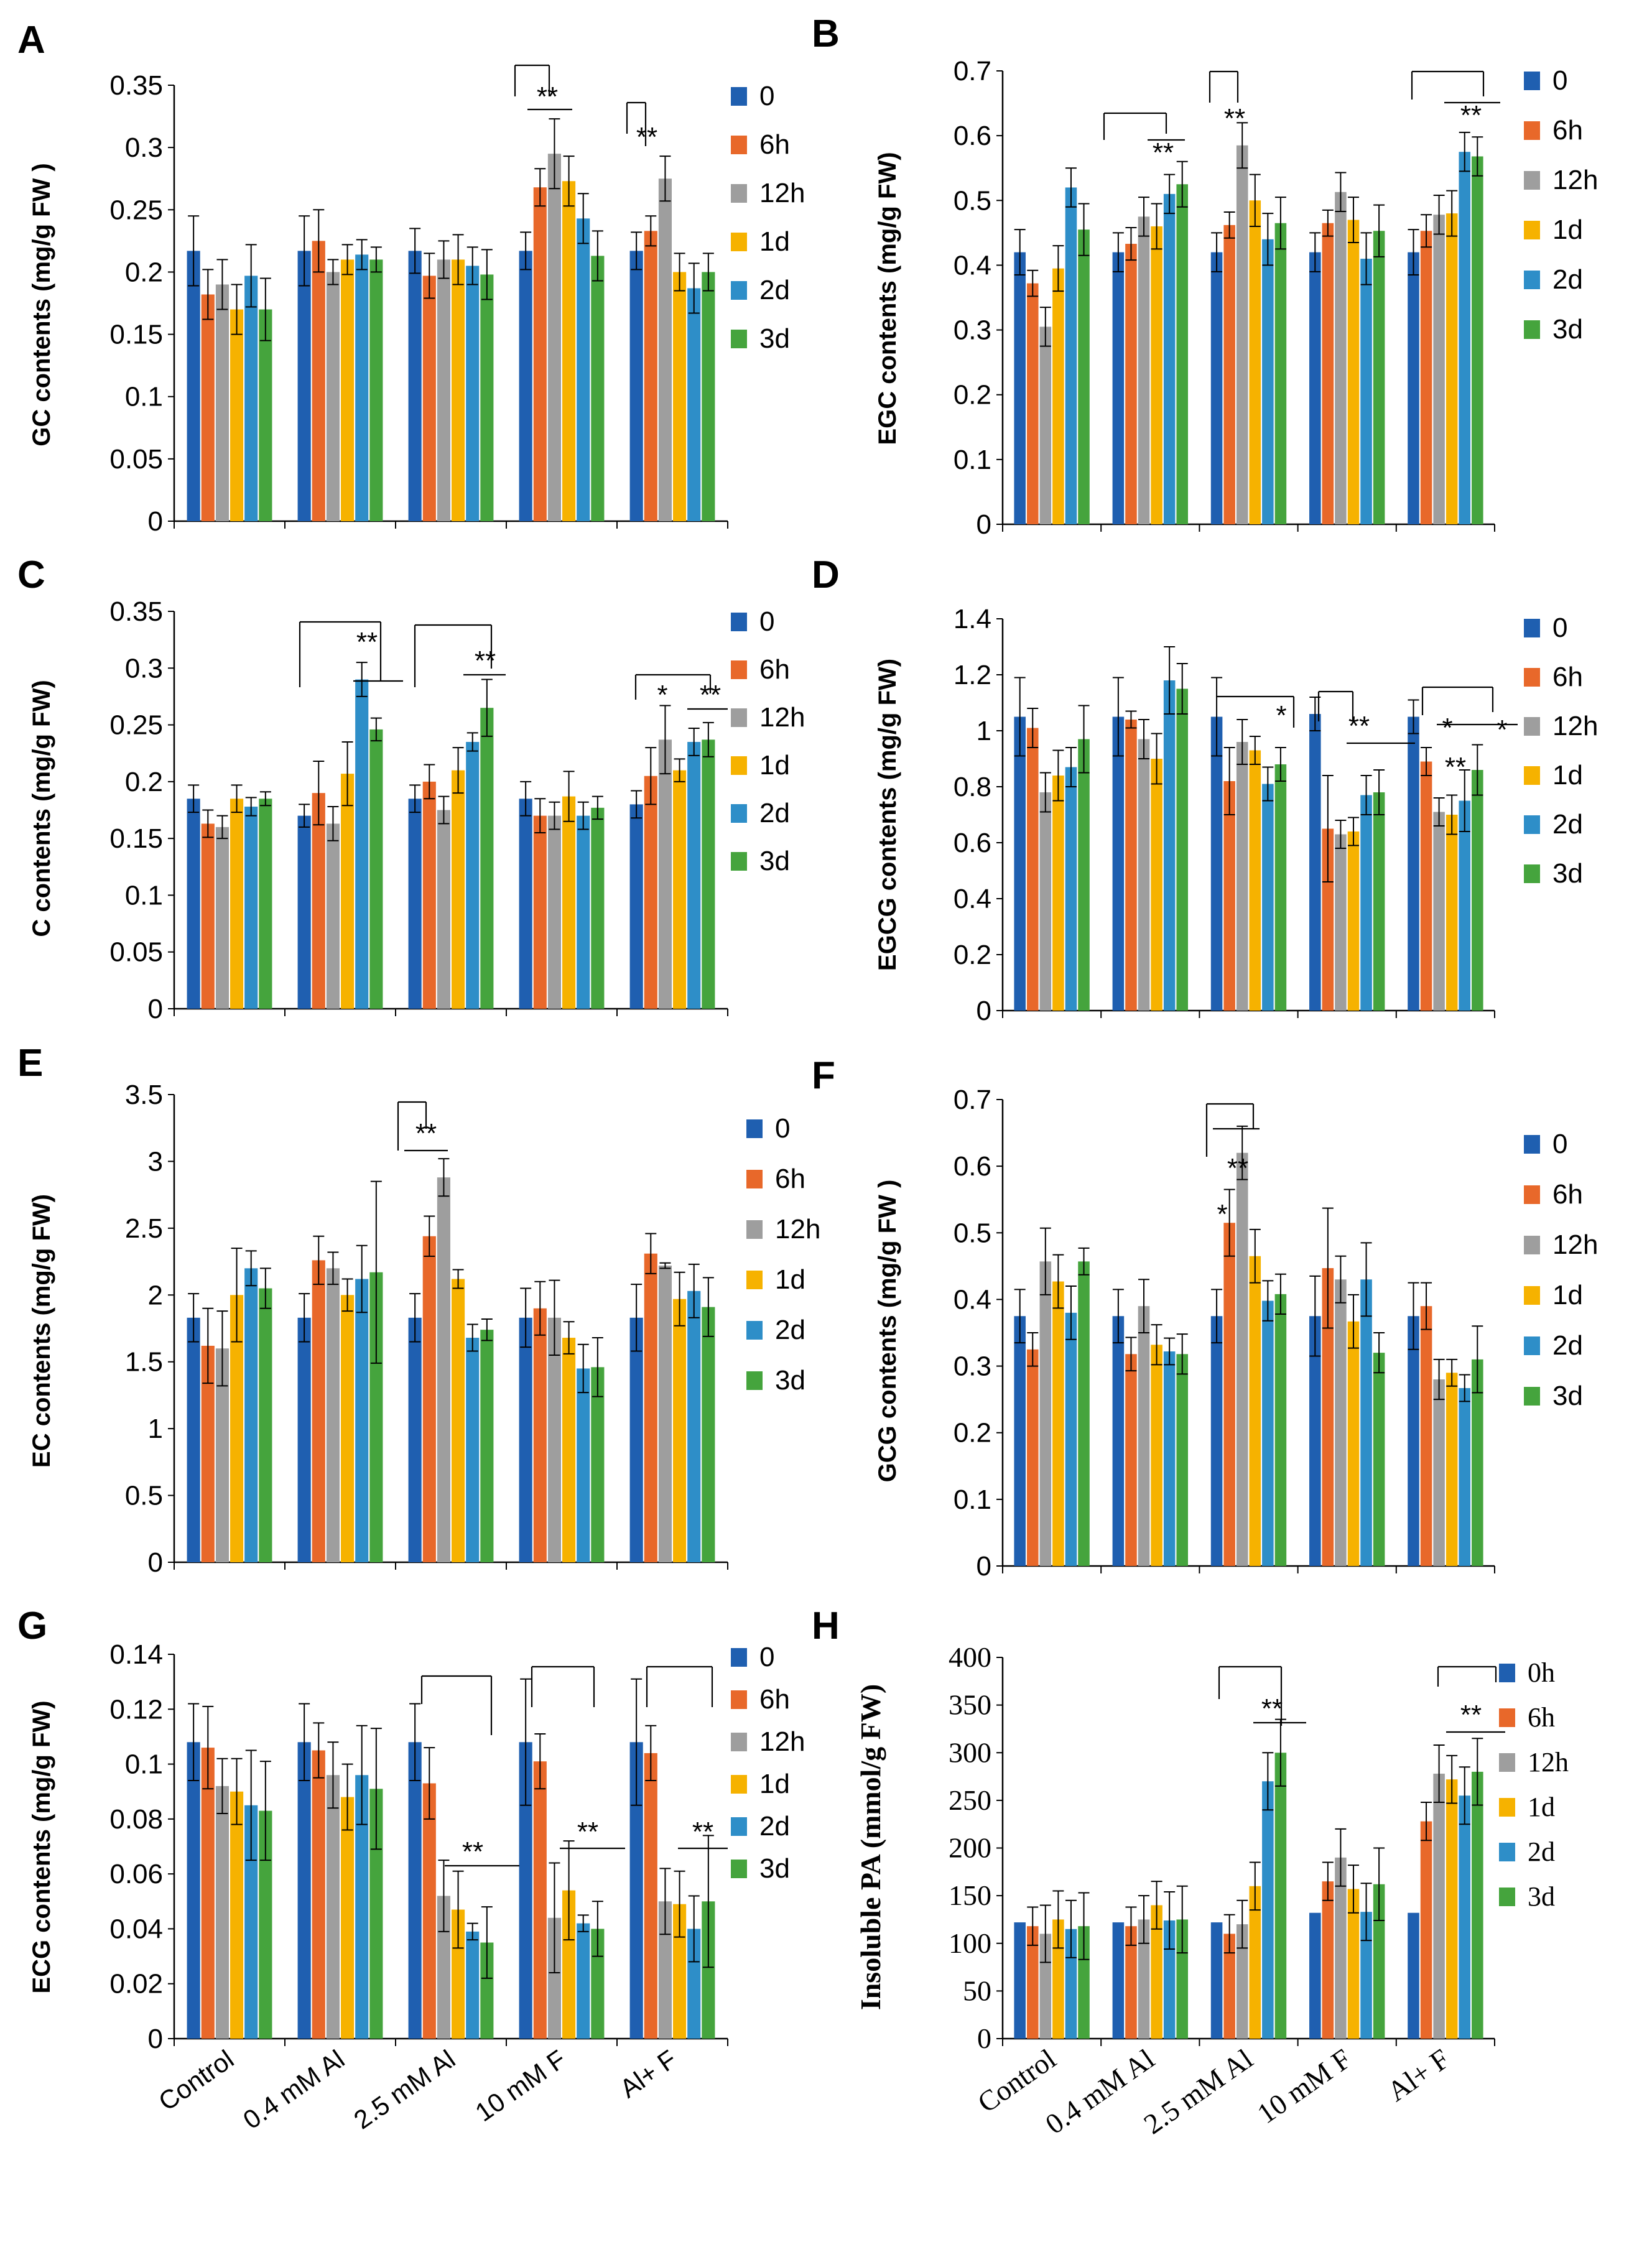  What do you see at coordinates (1280, 888) in the screenshot?
I see `bar-3d-2.5-mM-Al` at bounding box center [1280, 888].